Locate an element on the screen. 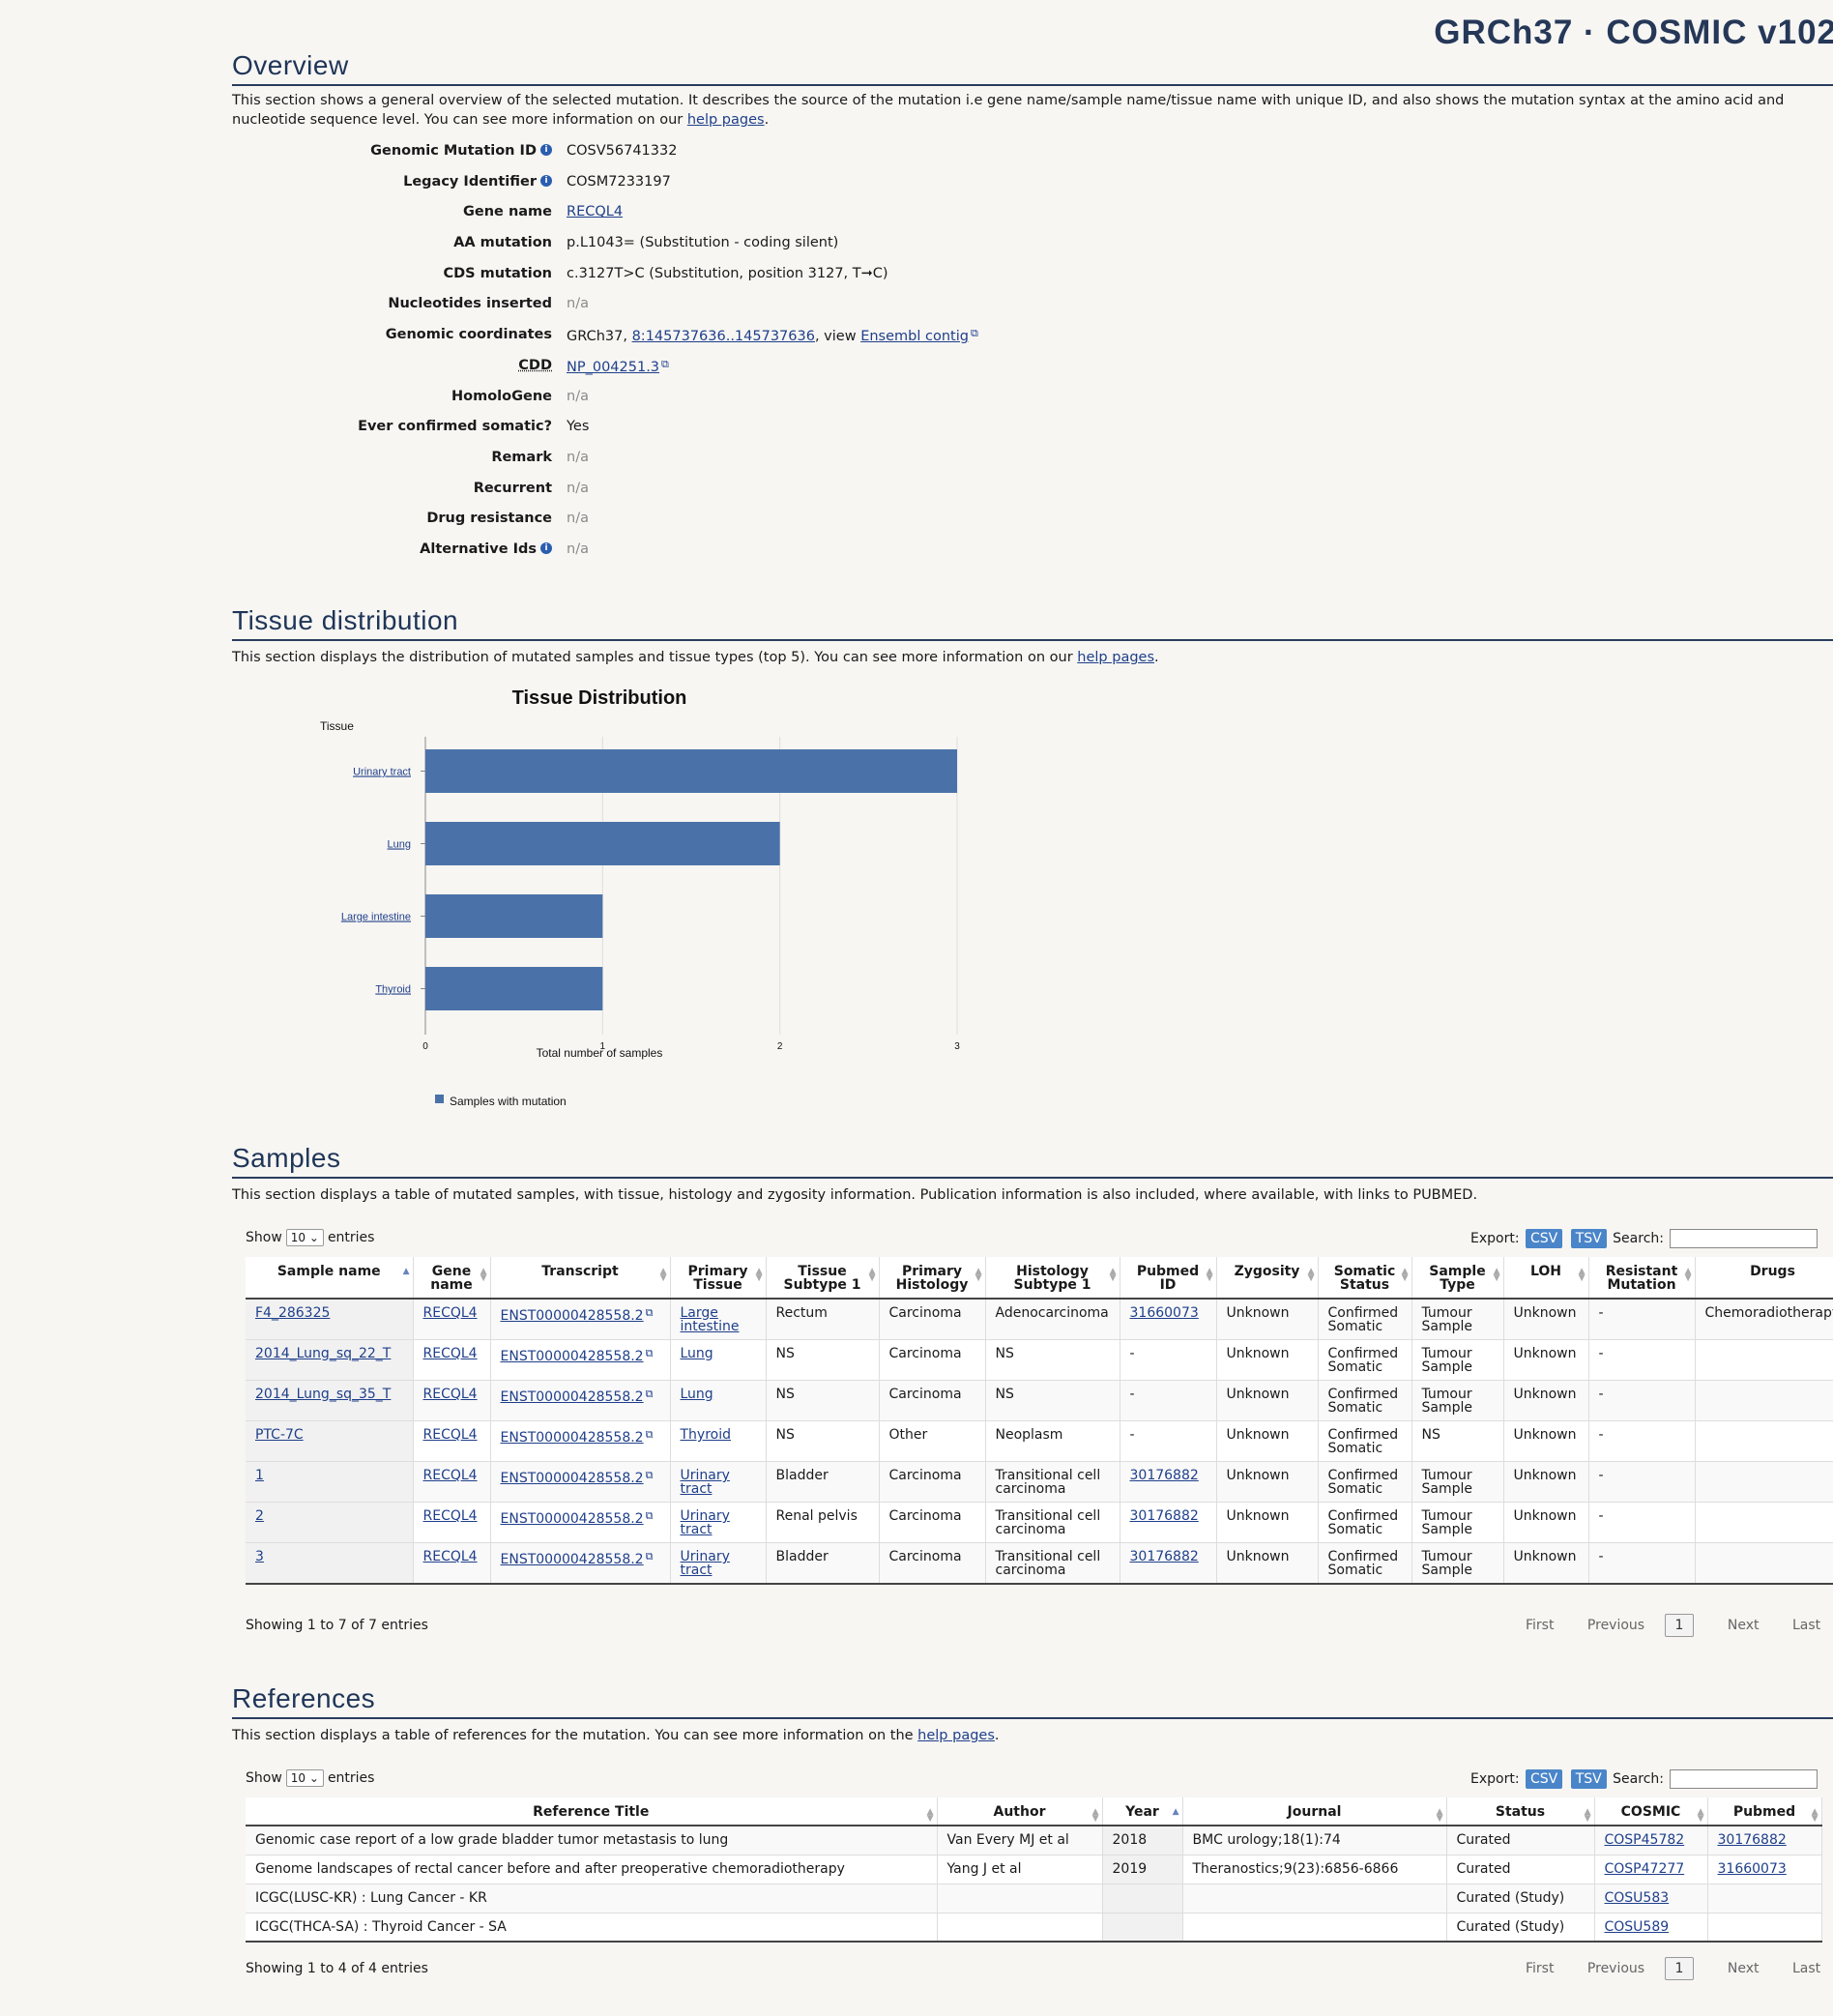 This screenshot has width=1833, height=2016. references-tsv-button: TSV is located at coordinates (1589, 1779).